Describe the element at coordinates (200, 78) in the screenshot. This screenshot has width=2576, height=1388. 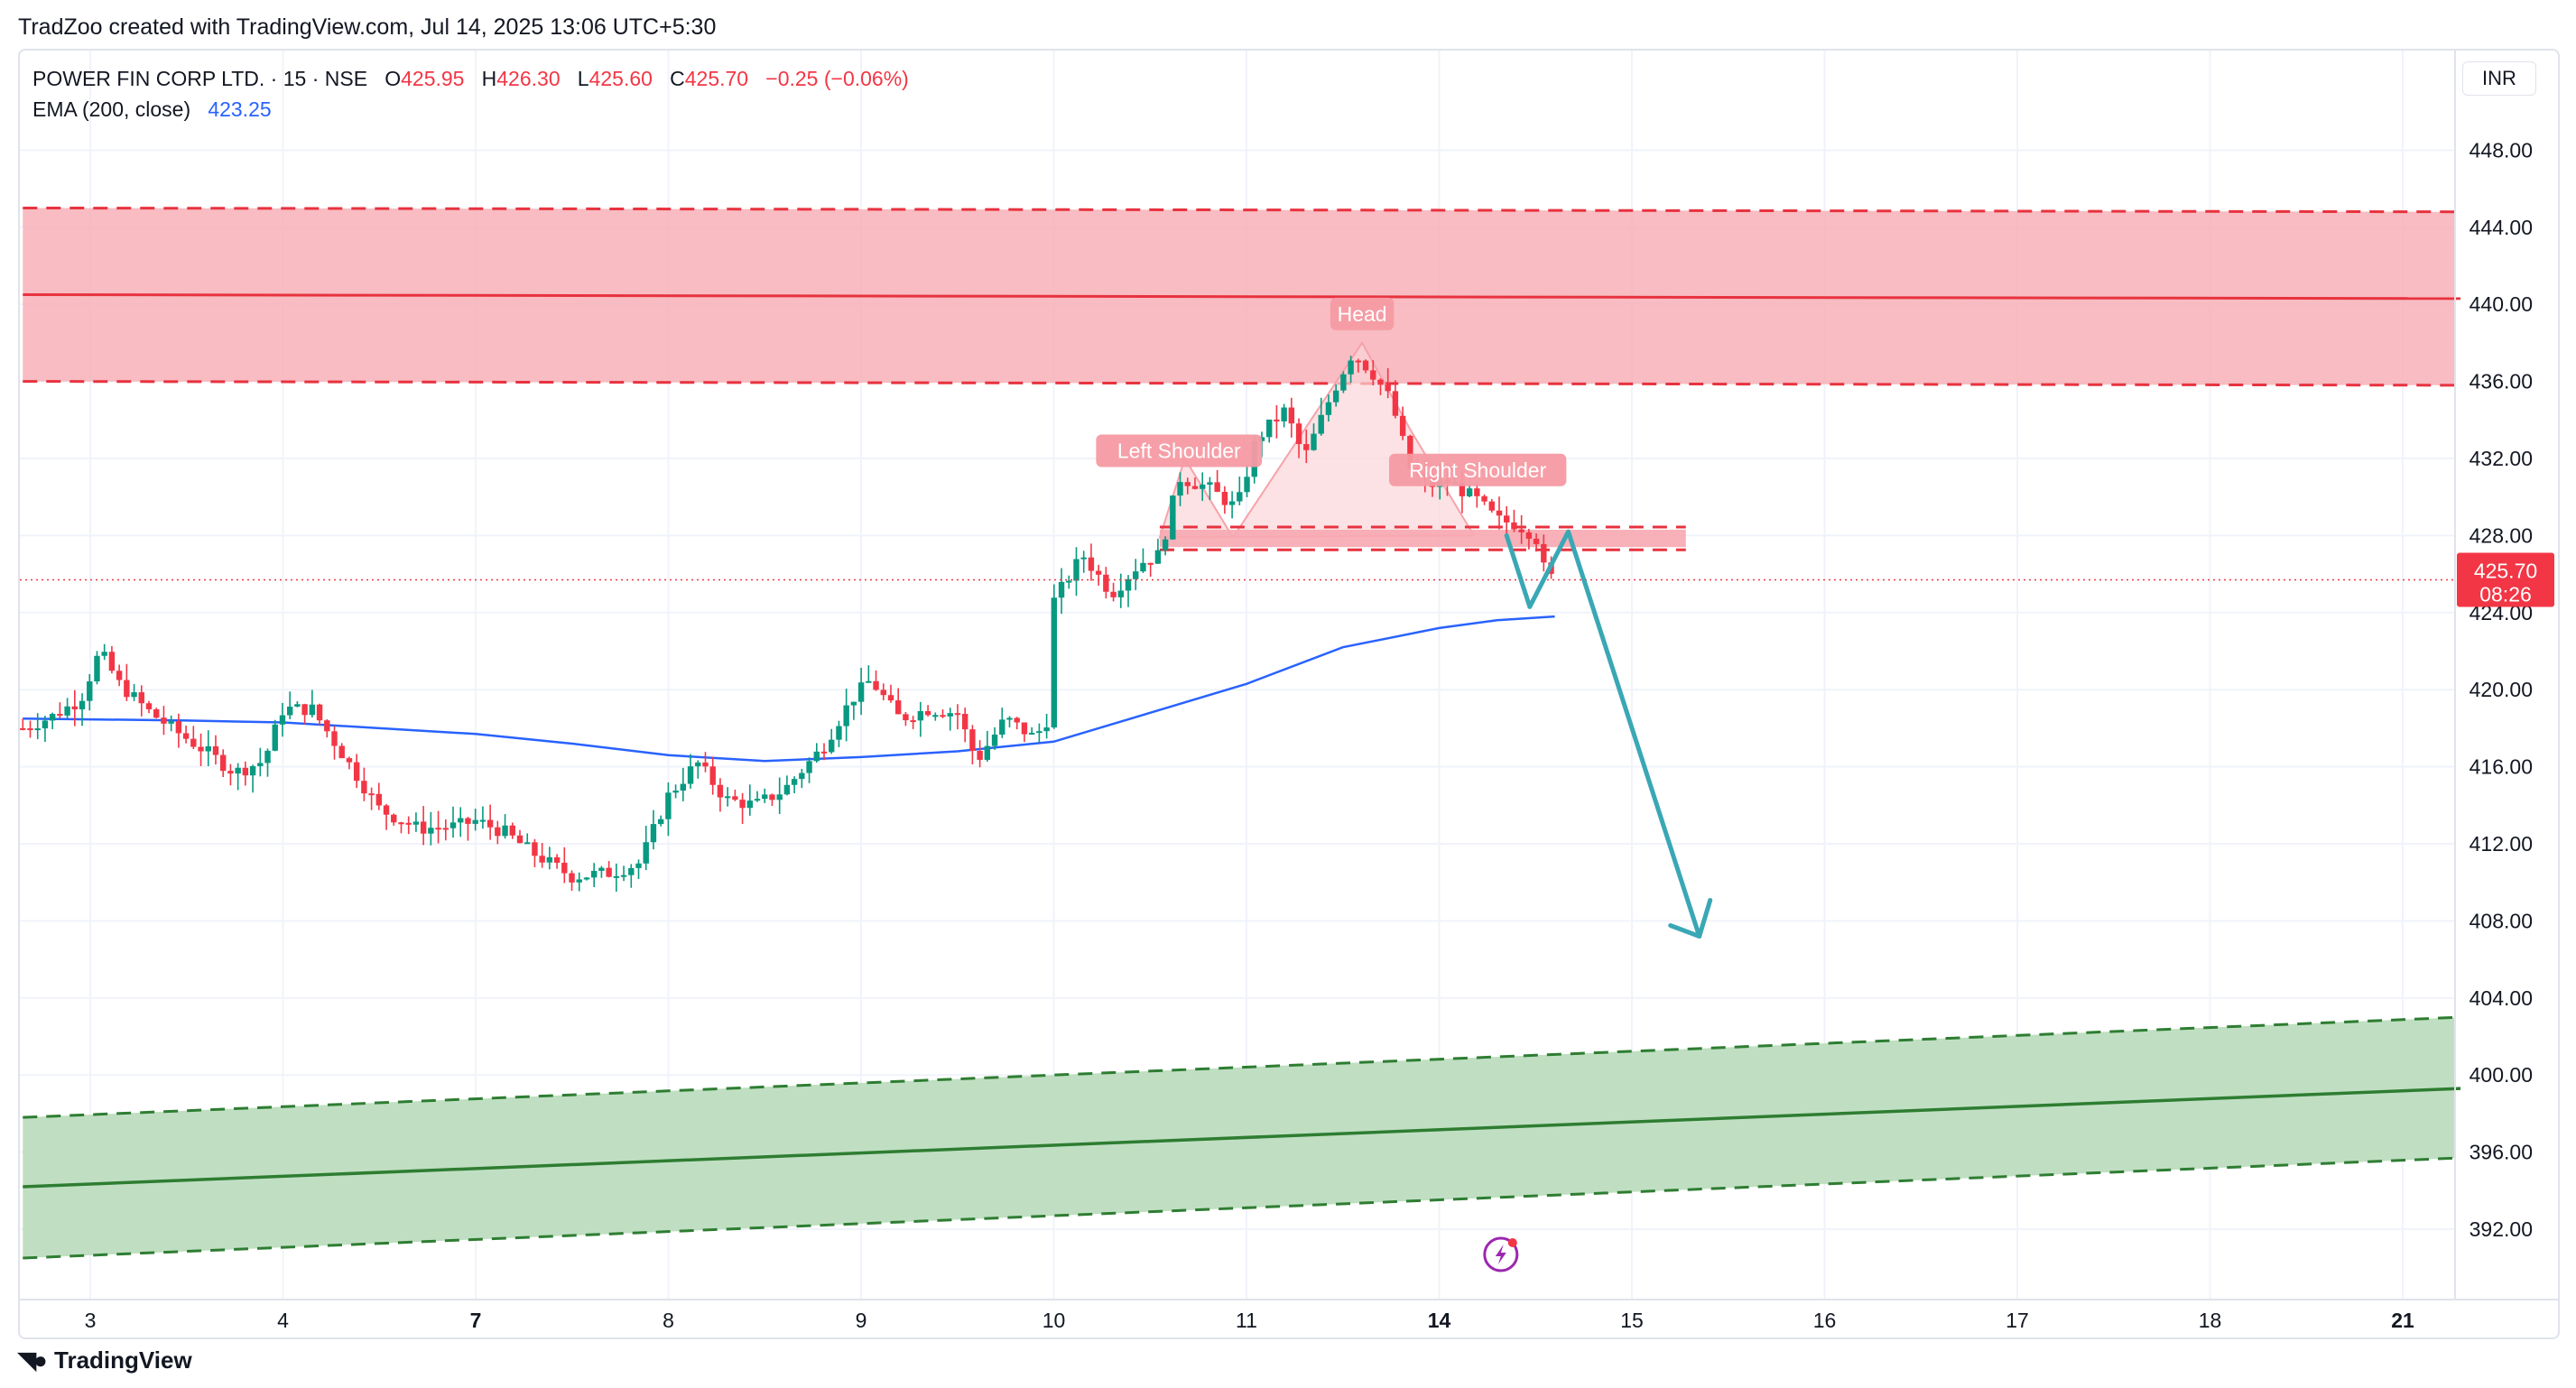
I see `symbol-title: POWER FIN CORP LTD. · 15 · NSE` at that location.